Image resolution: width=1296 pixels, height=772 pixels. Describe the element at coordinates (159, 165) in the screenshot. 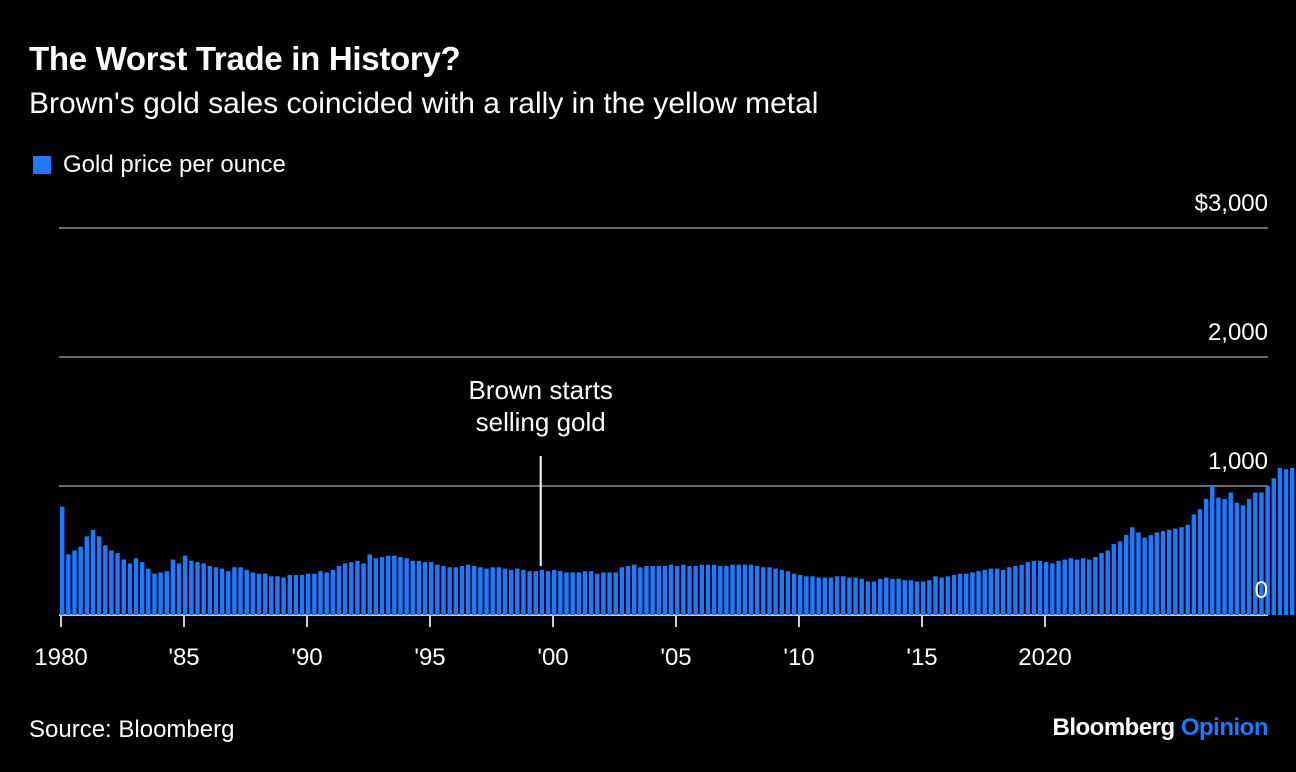

I see `legend: Gold price per ounce` at that location.